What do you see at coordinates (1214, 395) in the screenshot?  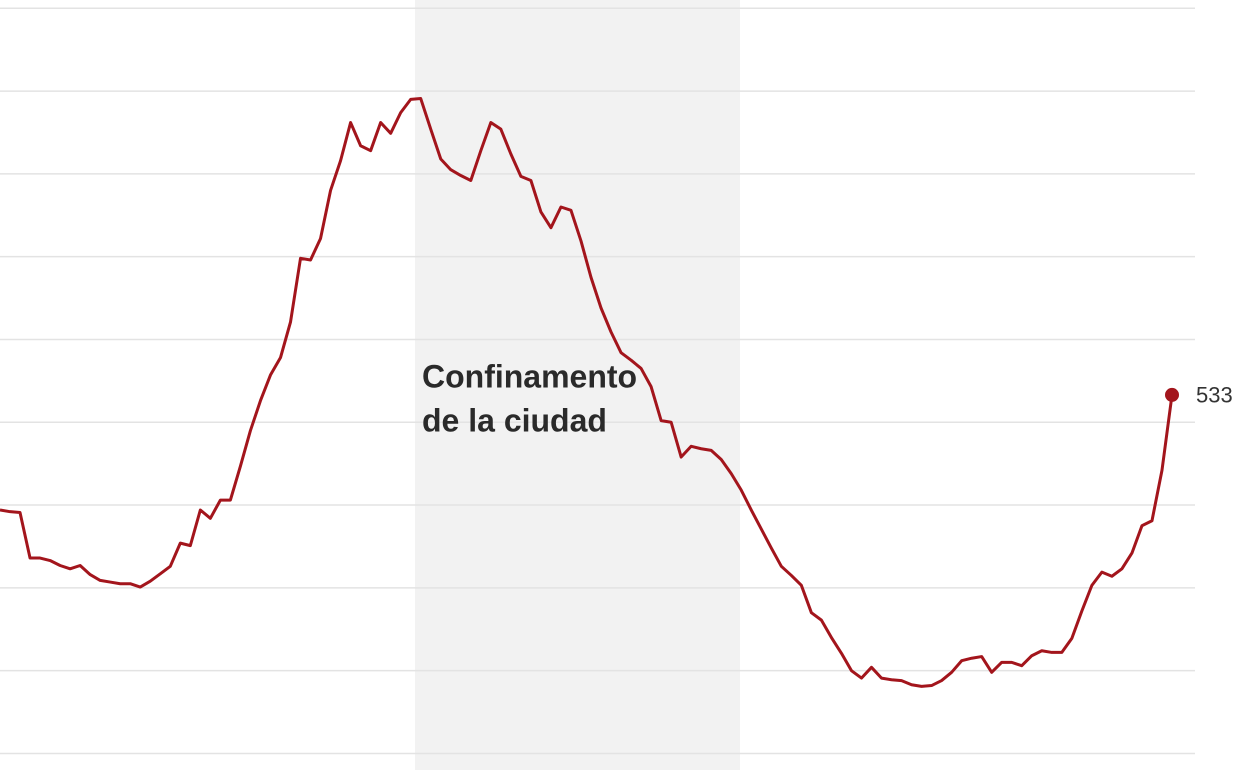 I see `value-label: 533` at bounding box center [1214, 395].